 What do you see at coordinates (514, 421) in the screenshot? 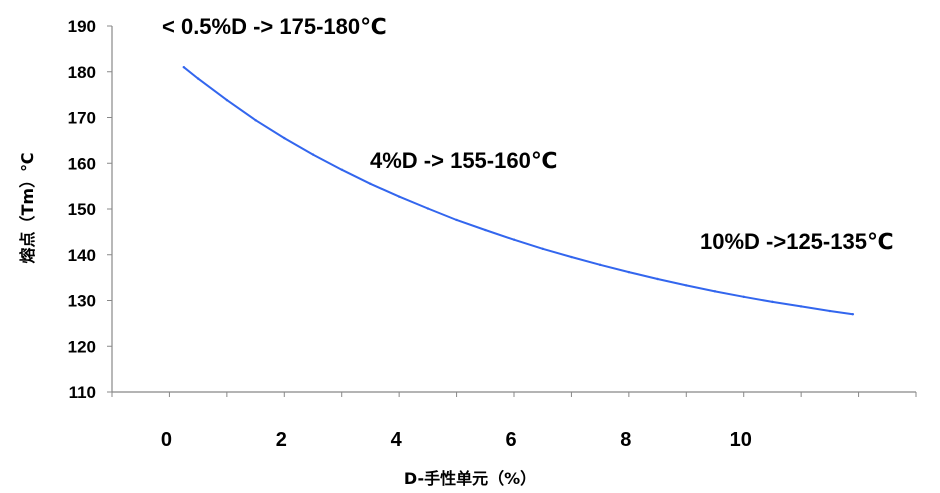
I see `x-ticks: 0 2 4 6 8 10` at bounding box center [514, 421].